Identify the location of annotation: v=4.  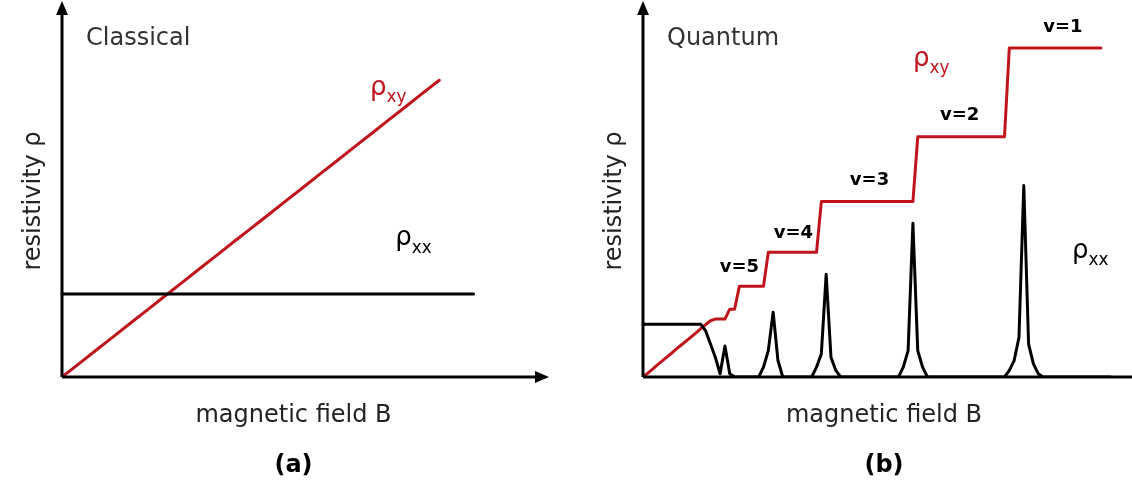
(793, 231).